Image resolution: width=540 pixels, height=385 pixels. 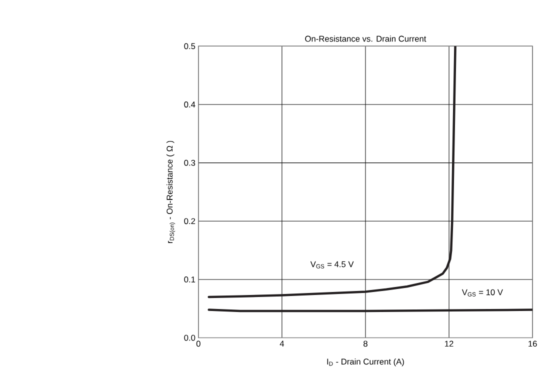 I want to click on y-tick-label: 0.2, so click(x=190, y=221).